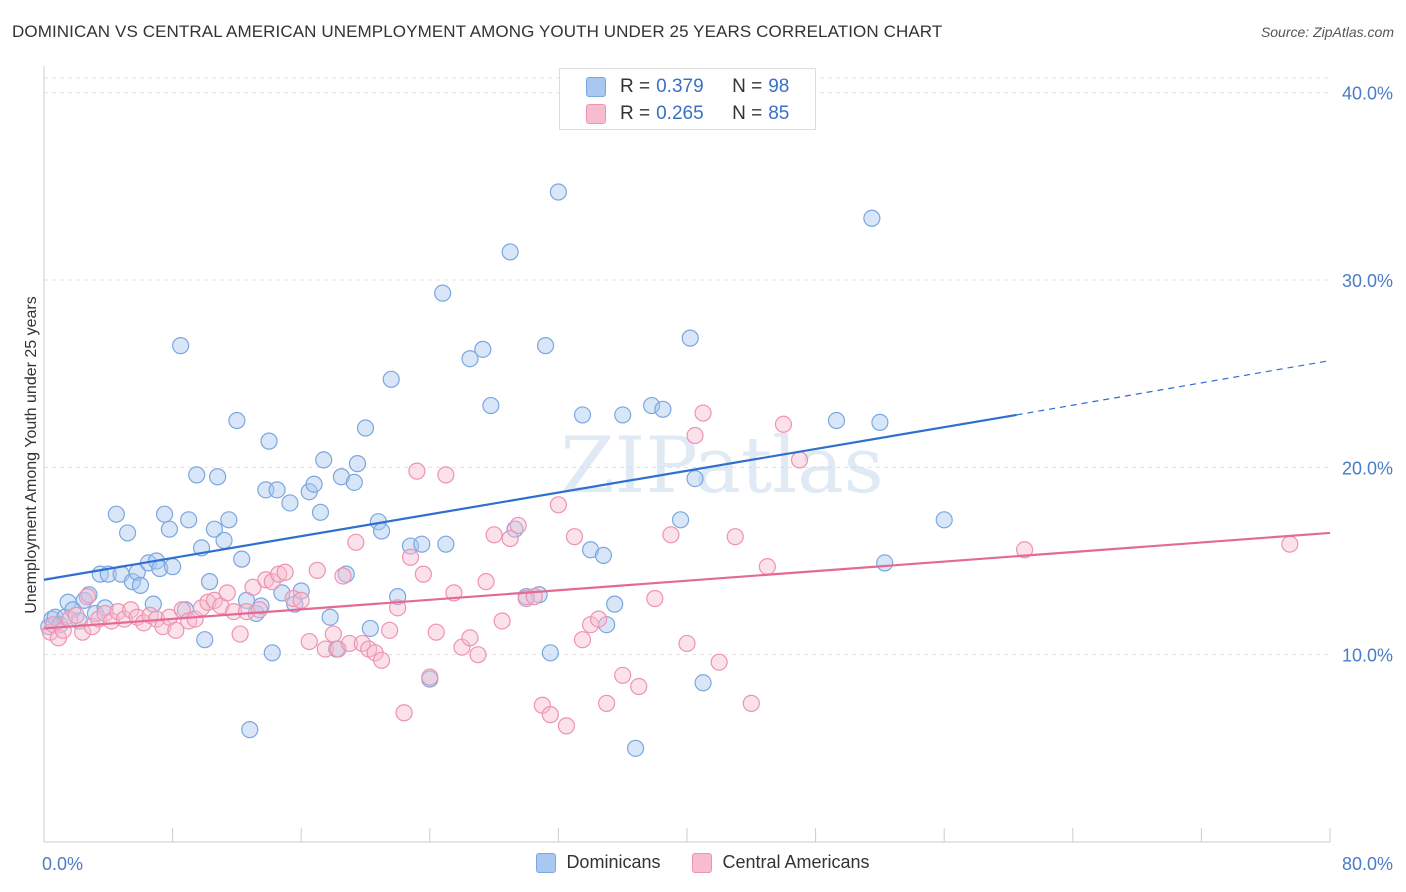 This screenshot has width=1406, height=892. What do you see at coordinates (62, 864) in the screenshot?
I see `x-tick-label-min: 0.0%` at bounding box center [62, 864].